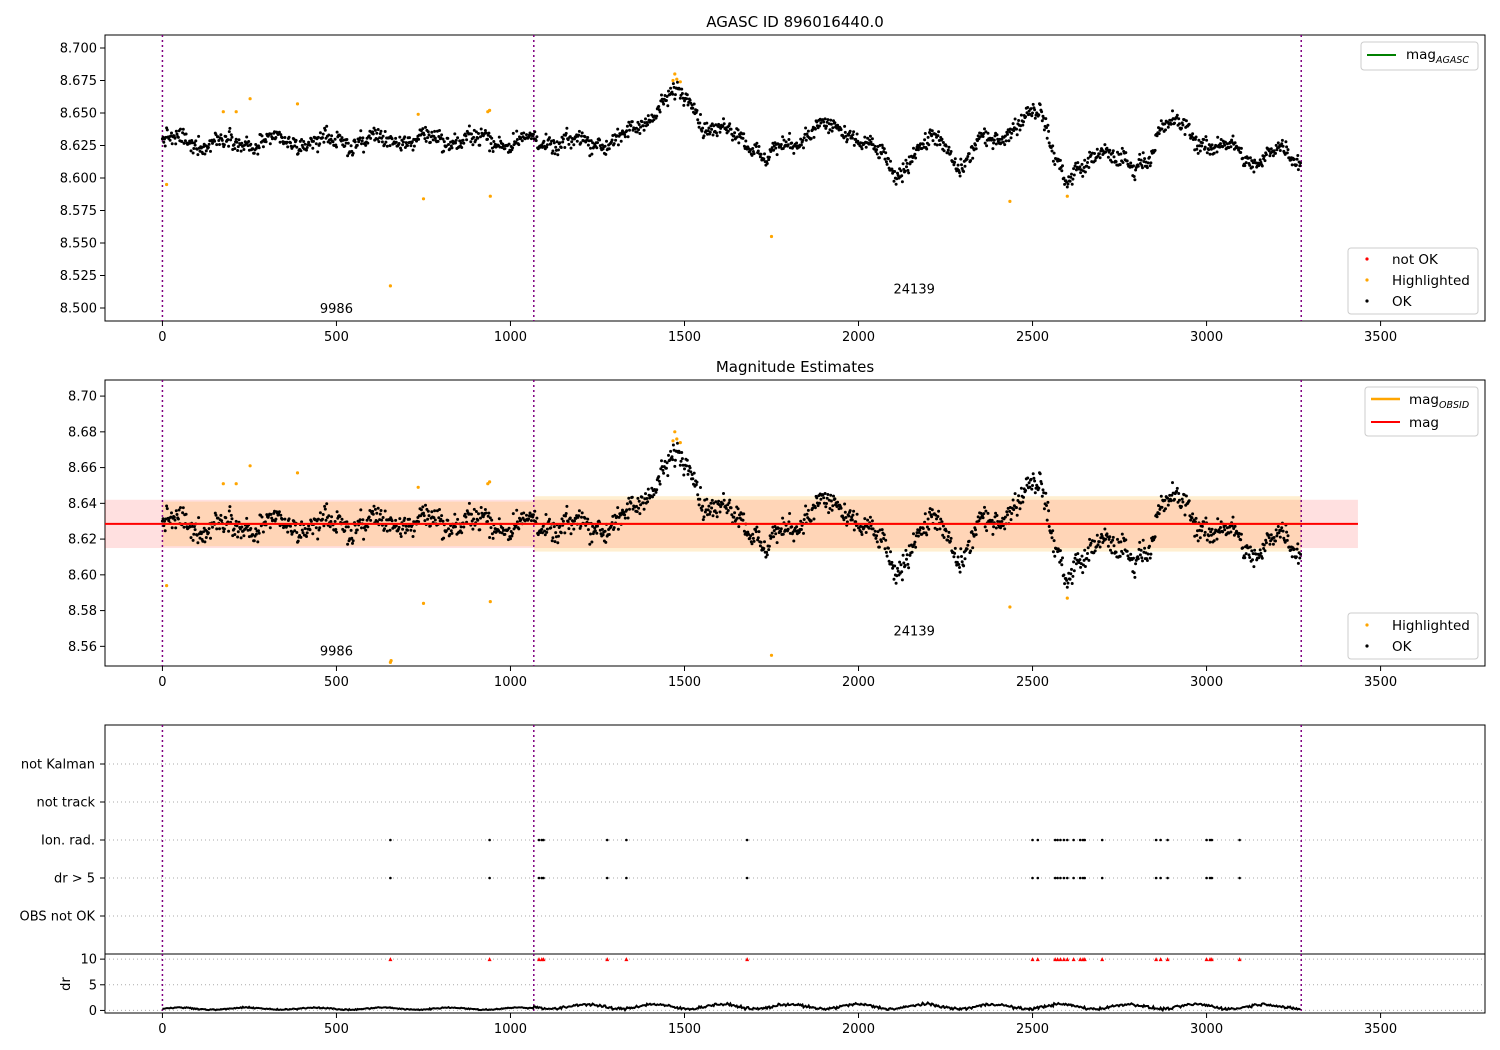  I want to click on panel1-x-axis: 0 500 1000 1500 2000 2500 3000 3500, so click(777, 333).